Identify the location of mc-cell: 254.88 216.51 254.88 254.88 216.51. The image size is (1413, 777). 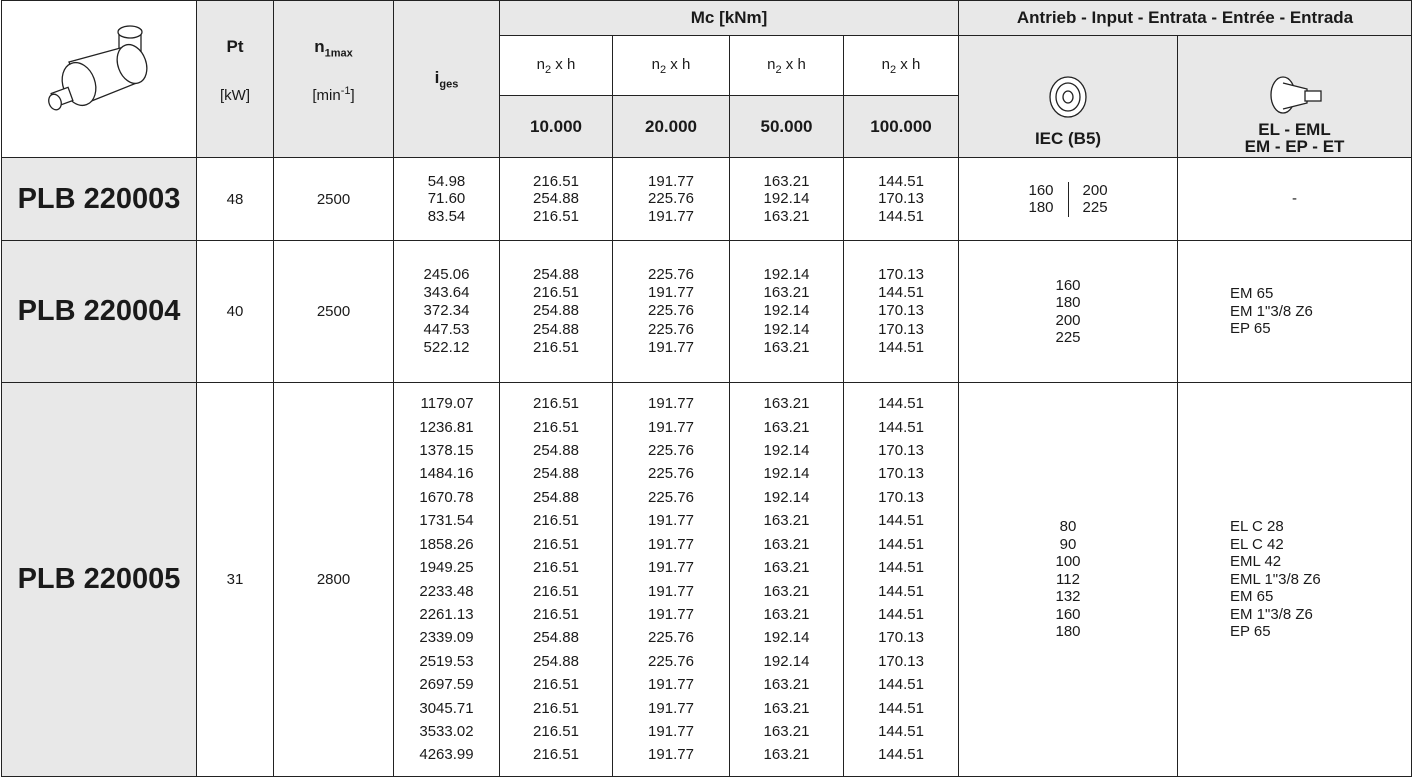
(556, 311).